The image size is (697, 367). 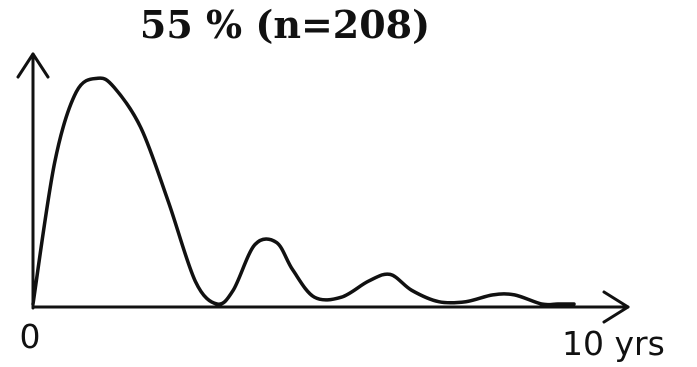 I want to click on chart-title: 55 % (n=208), so click(x=285, y=24).